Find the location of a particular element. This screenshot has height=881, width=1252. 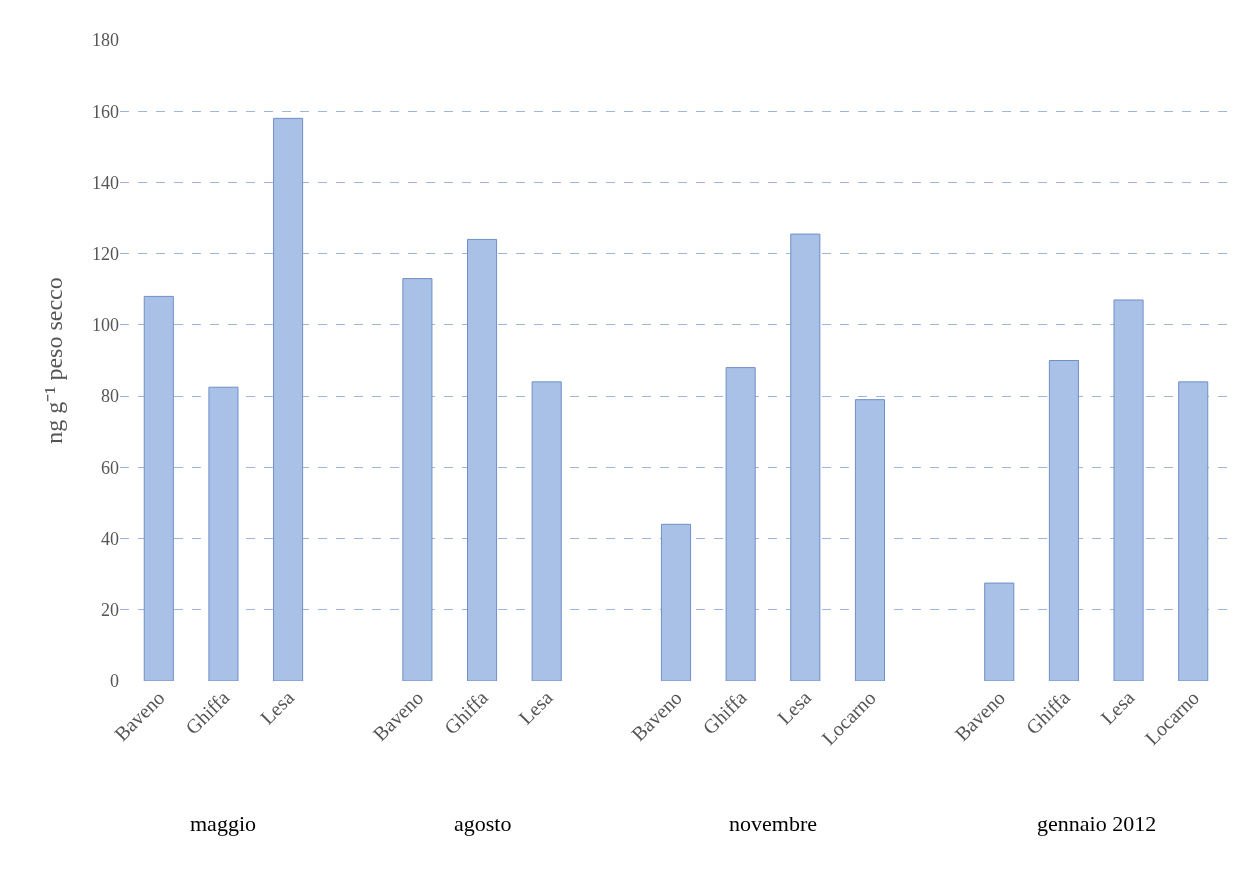

y-tick-label: 80 is located at coordinates (110, 396).